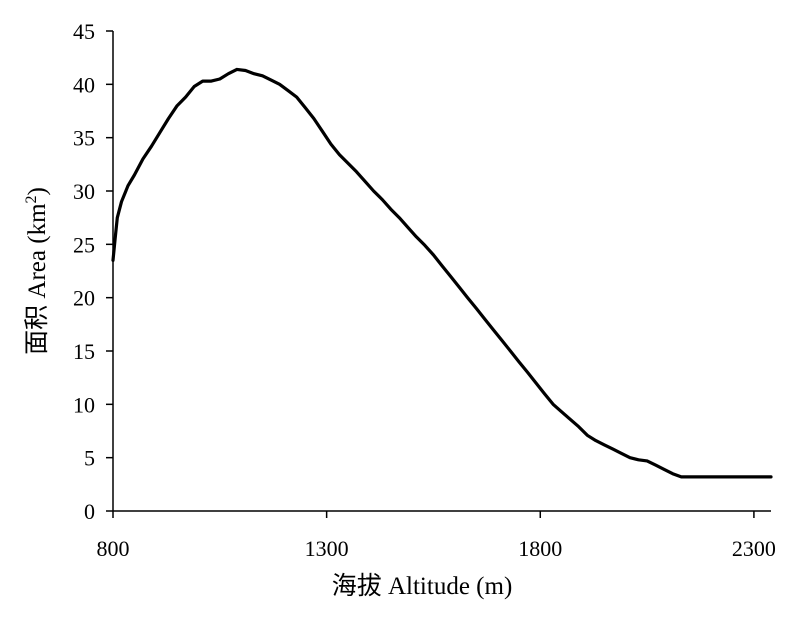  What do you see at coordinates (327, 548) in the screenshot?
I see `x-tick-label: 1300` at bounding box center [327, 548].